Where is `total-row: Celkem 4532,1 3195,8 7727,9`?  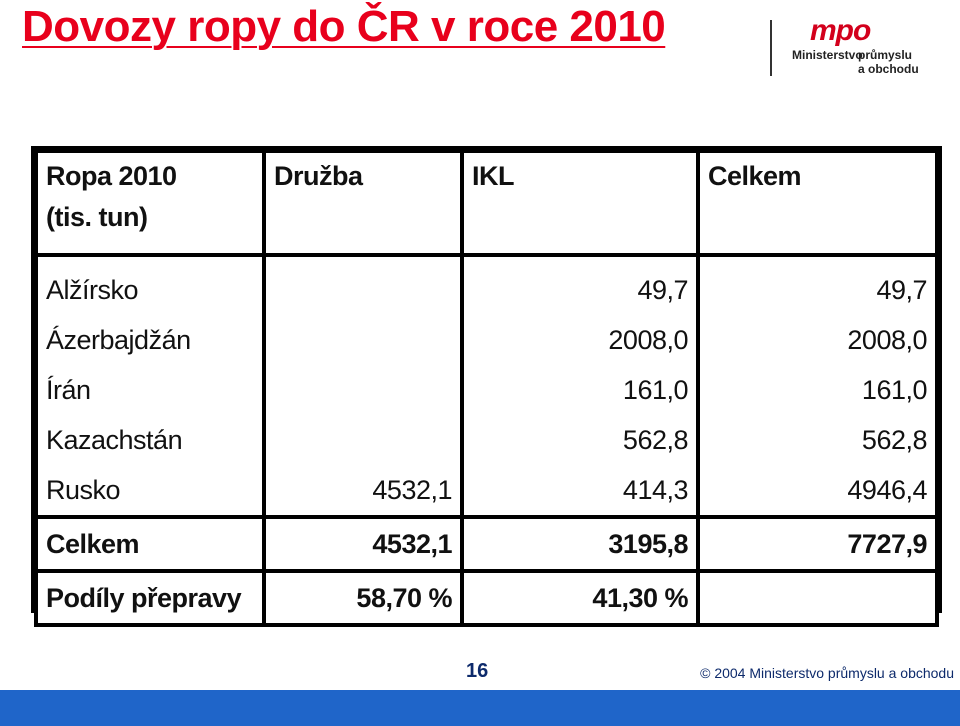 total-row: Celkem 4532,1 3195,8 7727,9 is located at coordinates (486, 544).